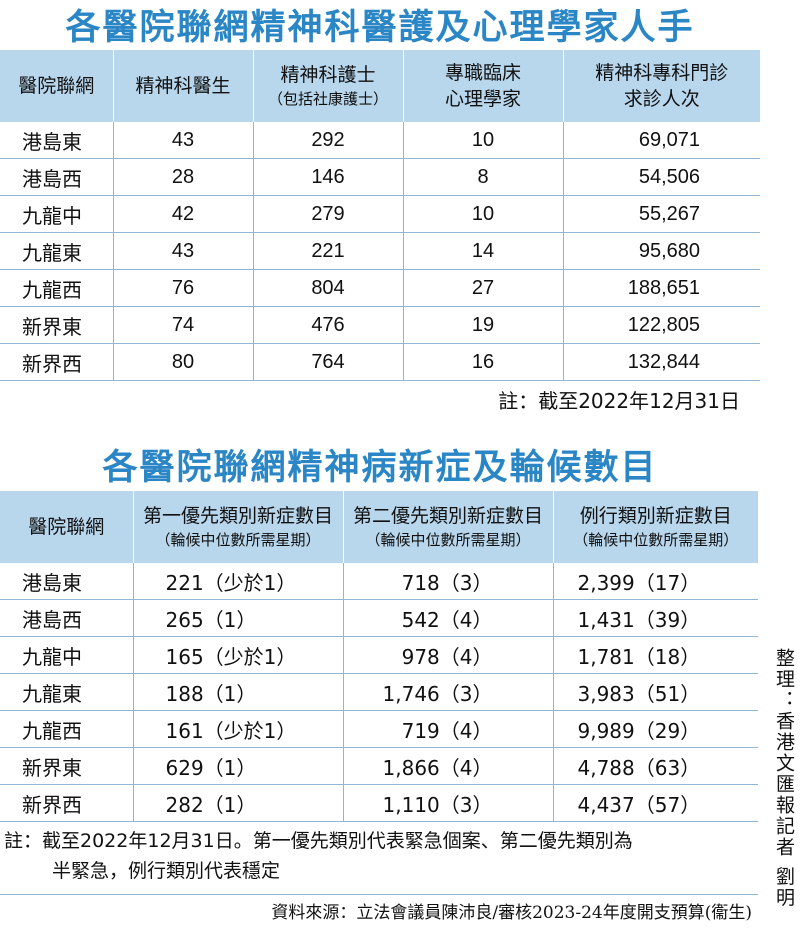 The image size is (800, 928). What do you see at coordinates (380, 325) in the screenshot?
I see `table-row: 新界東 74 476 19 122,805` at bounding box center [380, 325].